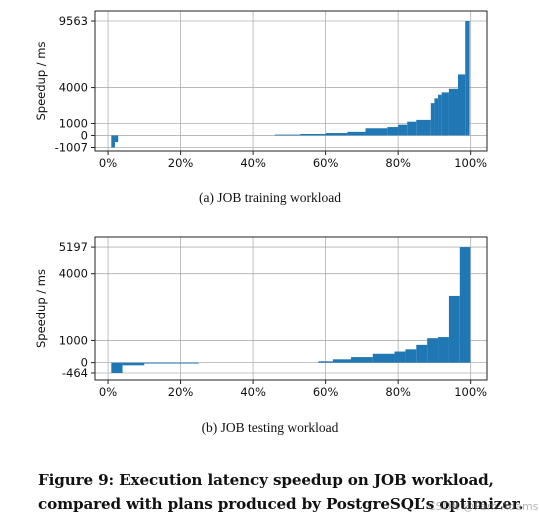  Describe the element at coordinates (270, 197) in the screenshot. I see `chart-subtitle: (a) JOB training workload` at that location.